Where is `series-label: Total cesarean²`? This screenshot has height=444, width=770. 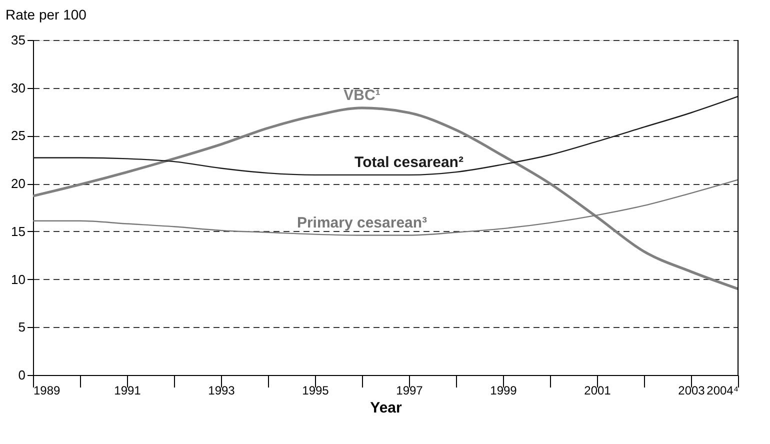 series-label: Total cesarean² is located at coordinates (409, 162).